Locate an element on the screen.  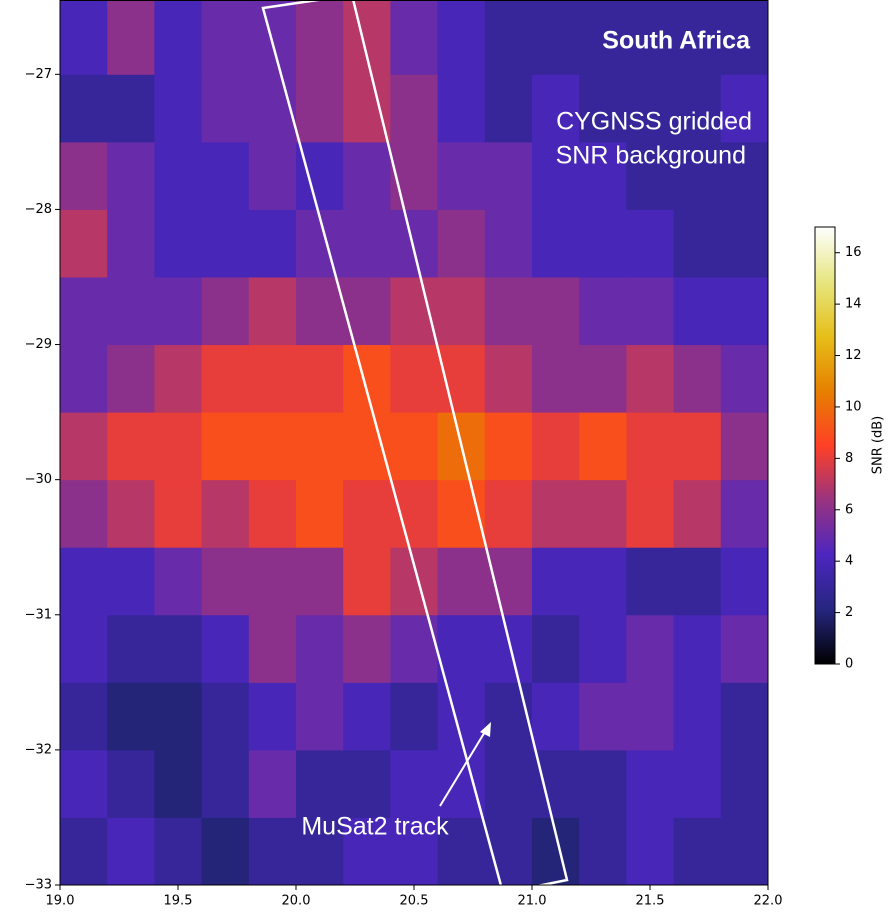
x-tick-label: 22.0 is located at coordinates (768, 901).